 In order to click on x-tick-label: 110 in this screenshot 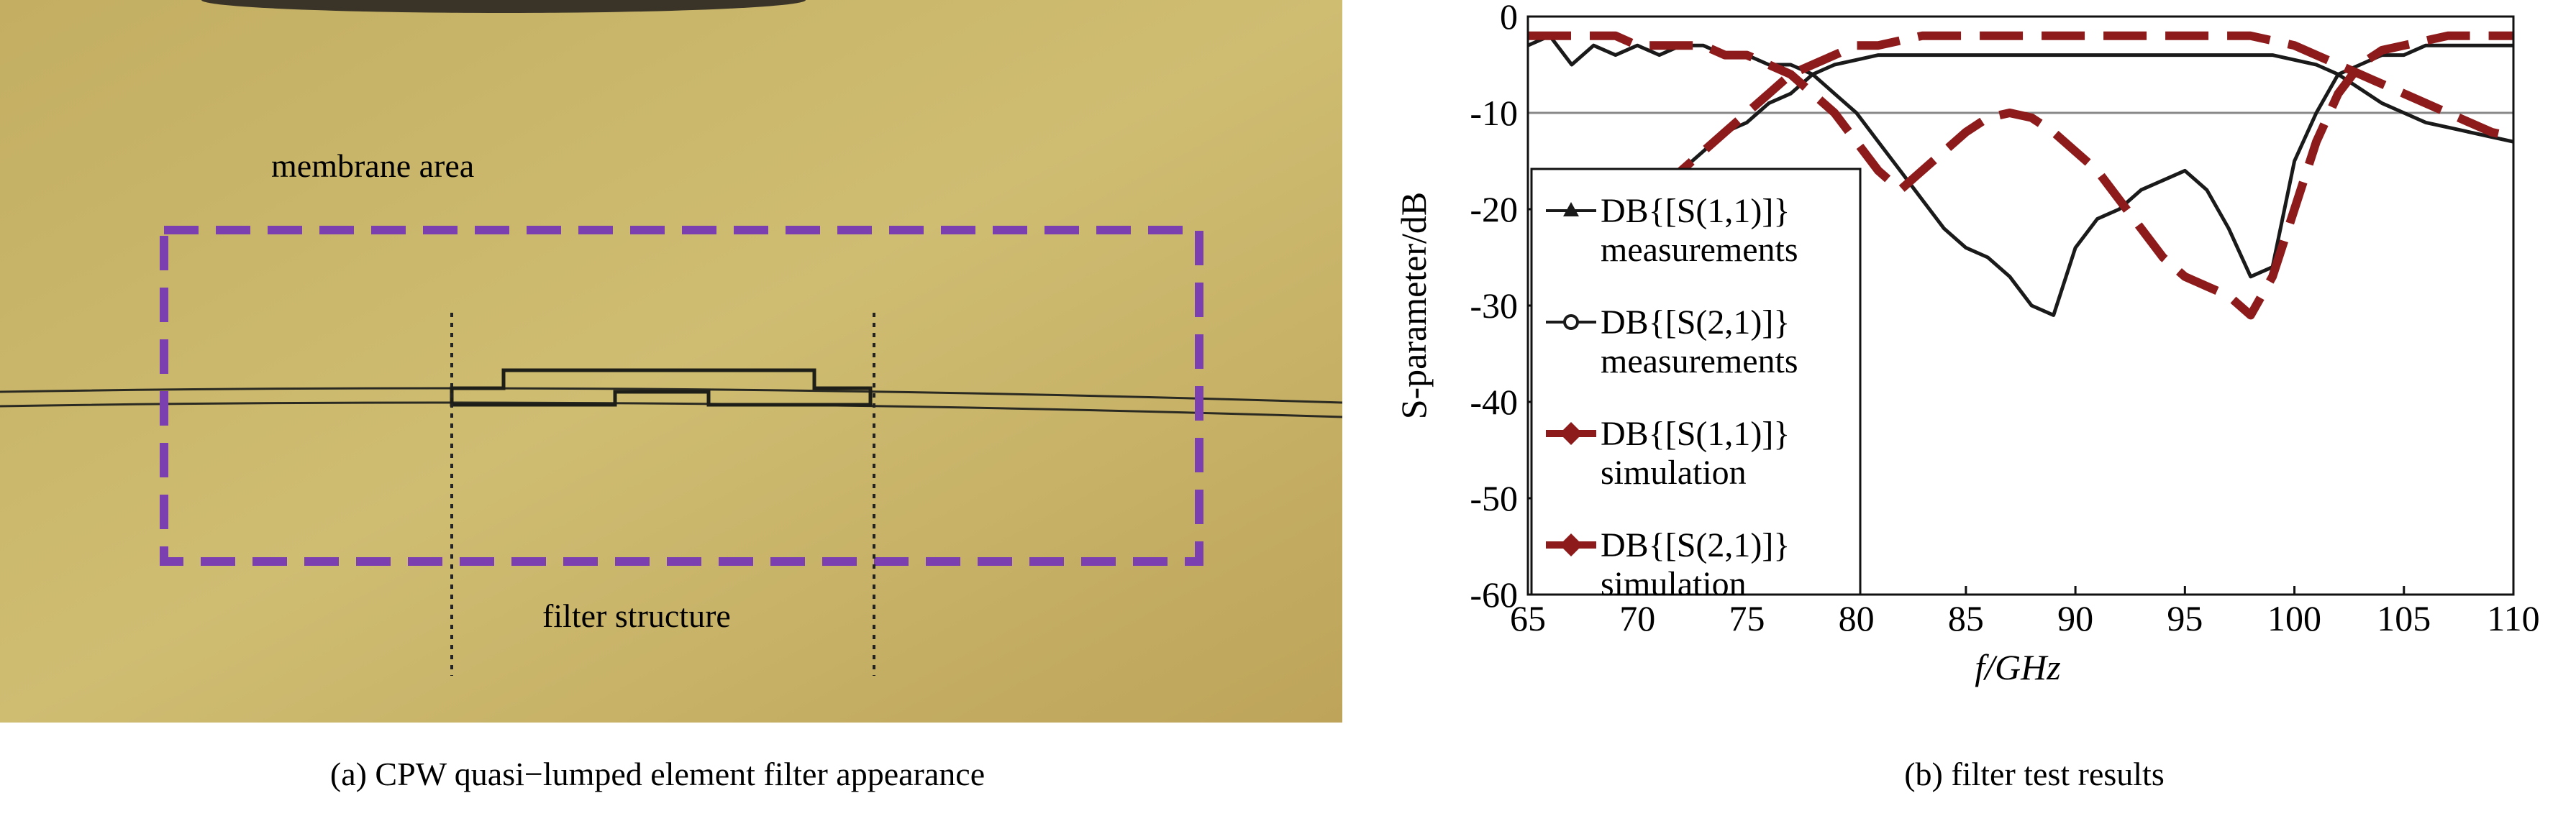, I will do `click(2513, 618)`.